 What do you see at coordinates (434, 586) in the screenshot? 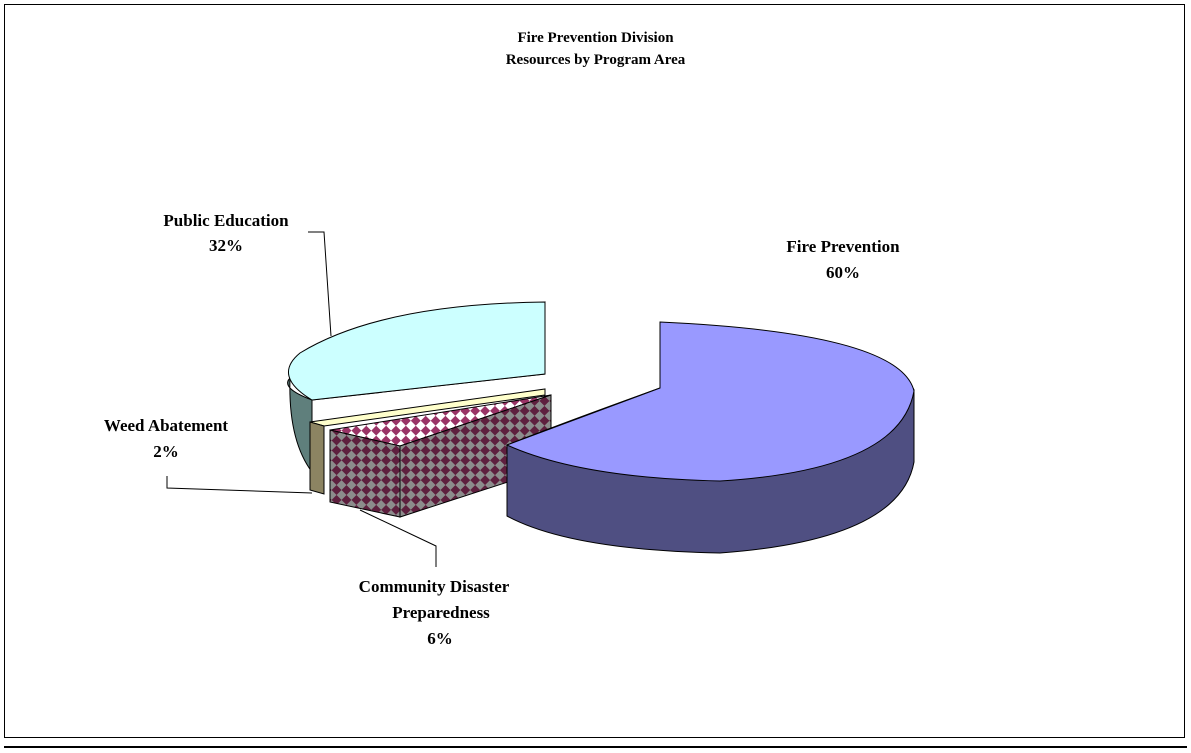
I see `label-community-disaster-line1: Community Disaster` at bounding box center [434, 586].